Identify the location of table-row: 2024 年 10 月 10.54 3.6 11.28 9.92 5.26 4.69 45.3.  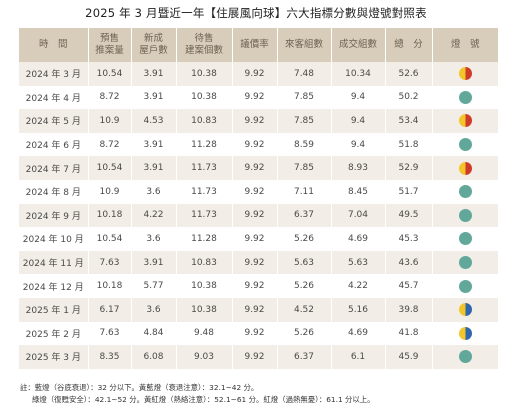
(258, 239).